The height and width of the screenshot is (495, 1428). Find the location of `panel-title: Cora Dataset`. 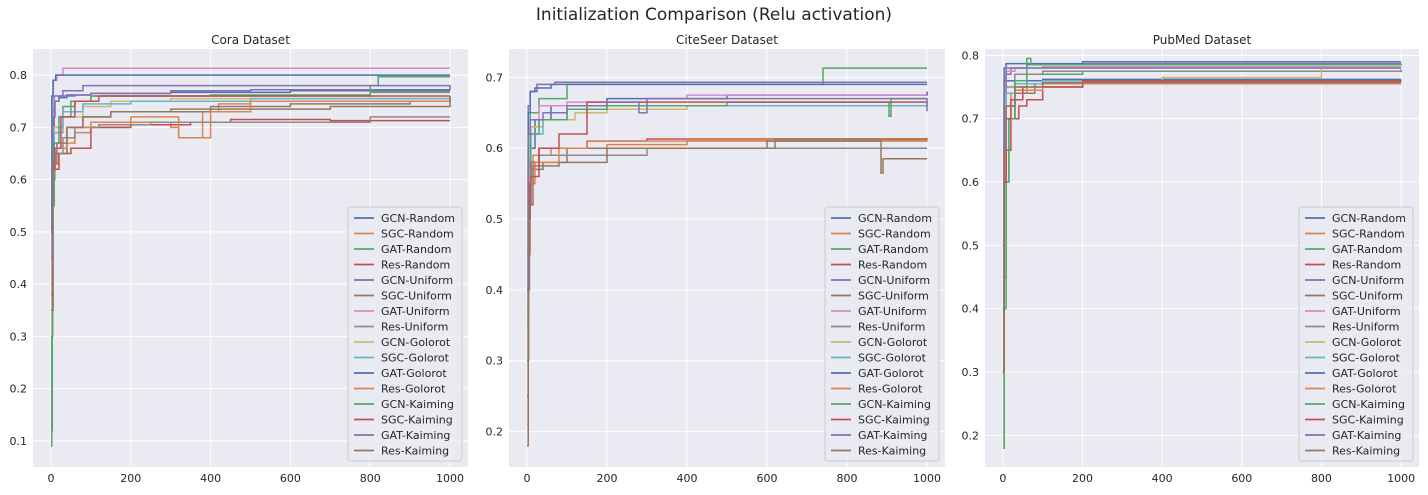

panel-title: Cora Dataset is located at coordinates (250, 40).